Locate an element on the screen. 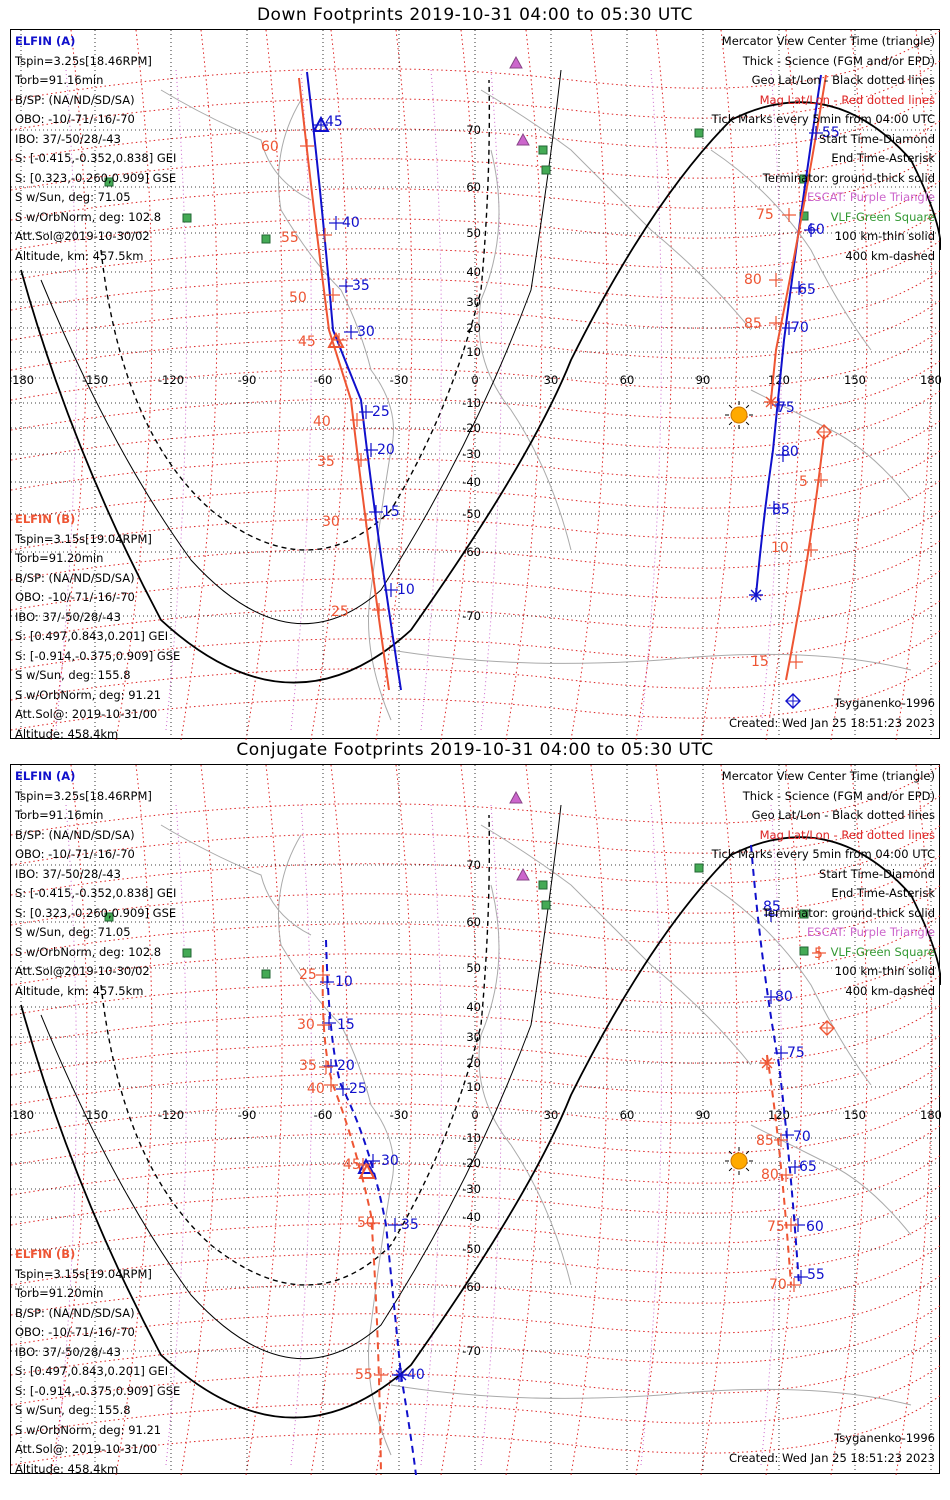 This screenshot has width=950, height=1500. elfin-b-tick: 70 is located at coordinates (778, 1285).